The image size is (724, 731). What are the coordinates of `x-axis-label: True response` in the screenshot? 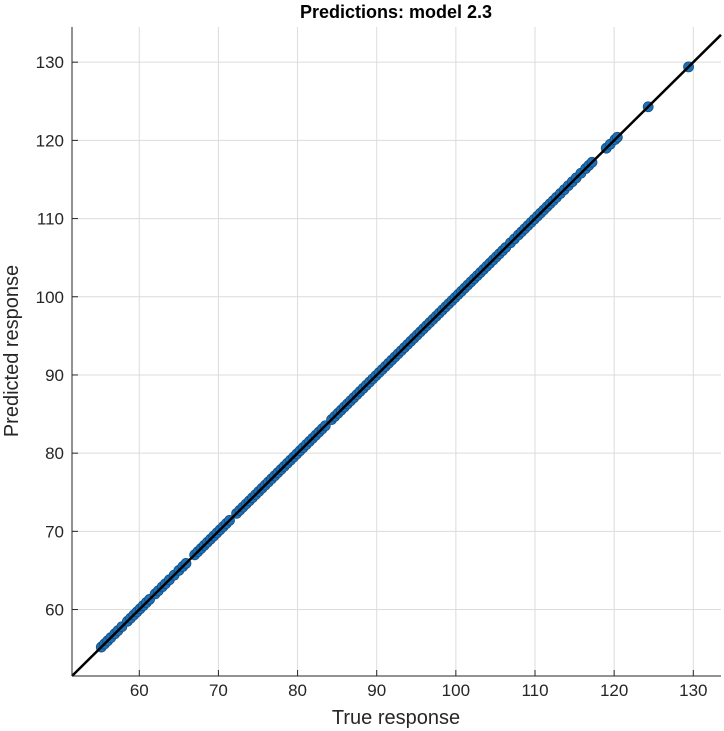 It's located at (396, 718).